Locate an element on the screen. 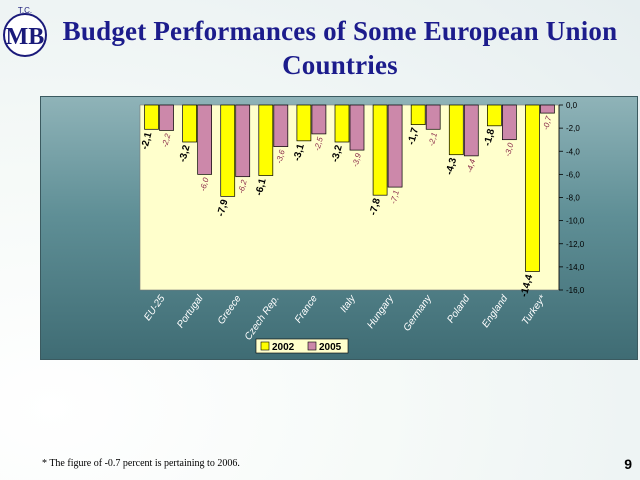 The image size is (640, 480). category-label: France is located at coordinates (306, 309).